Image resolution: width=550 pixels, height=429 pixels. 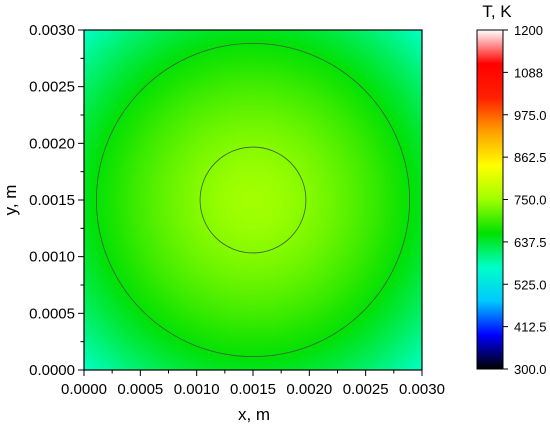 I want to click on y-axis-label: y, m, so click(x=10, y=200).